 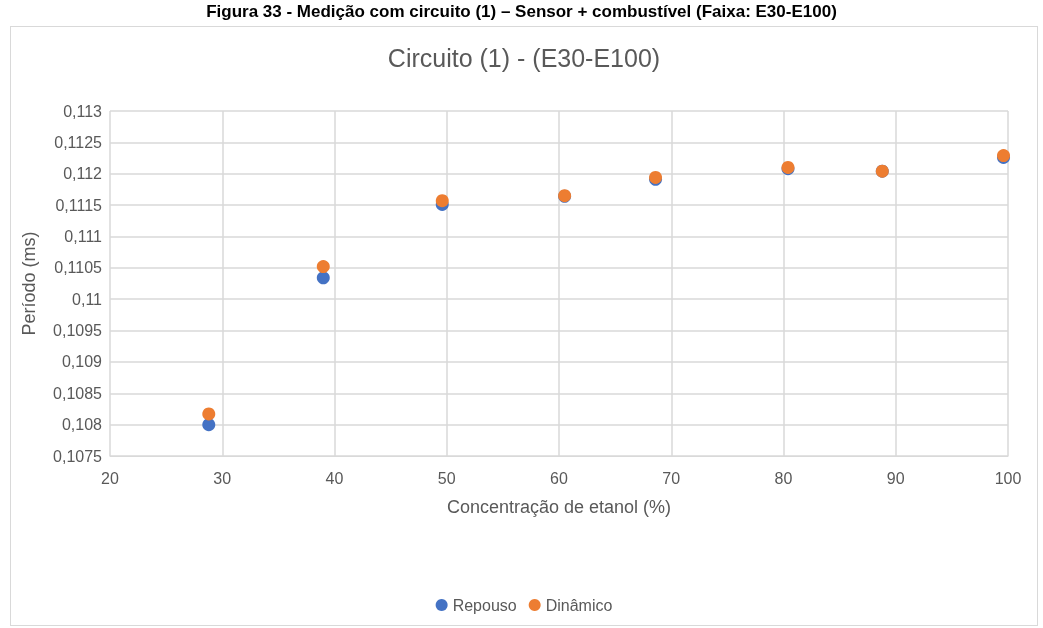 I want to click on x-tick-label: 60, so click(x=559, y=478).